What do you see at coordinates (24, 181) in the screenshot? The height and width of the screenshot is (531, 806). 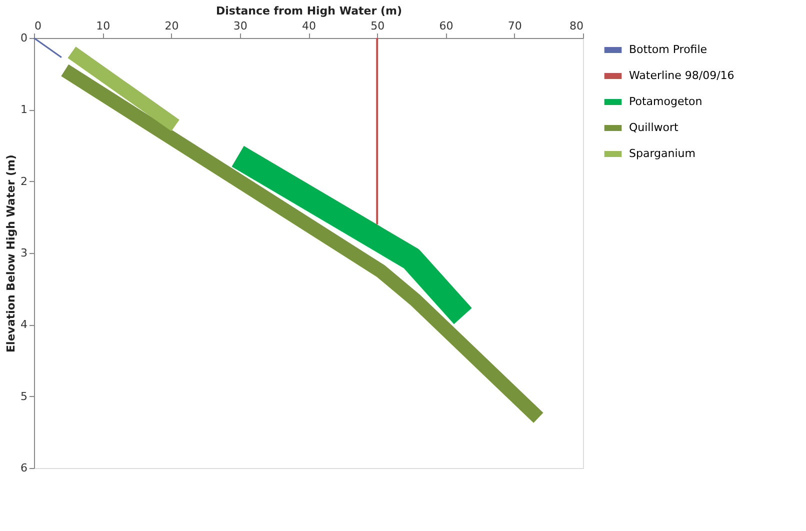 I see `y-tick-label: 2` at bounding box center [24, 181].